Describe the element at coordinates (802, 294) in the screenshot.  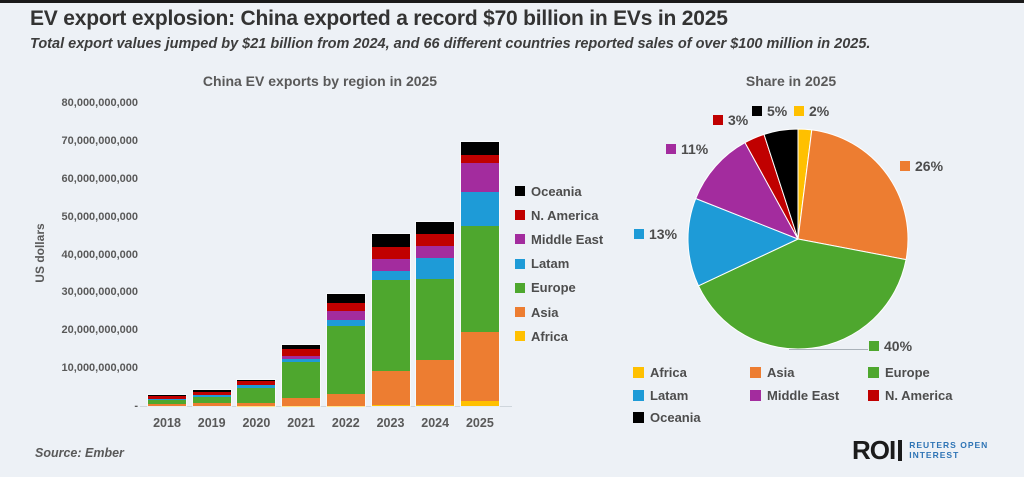
I see `pie-slice-europe` at that location.